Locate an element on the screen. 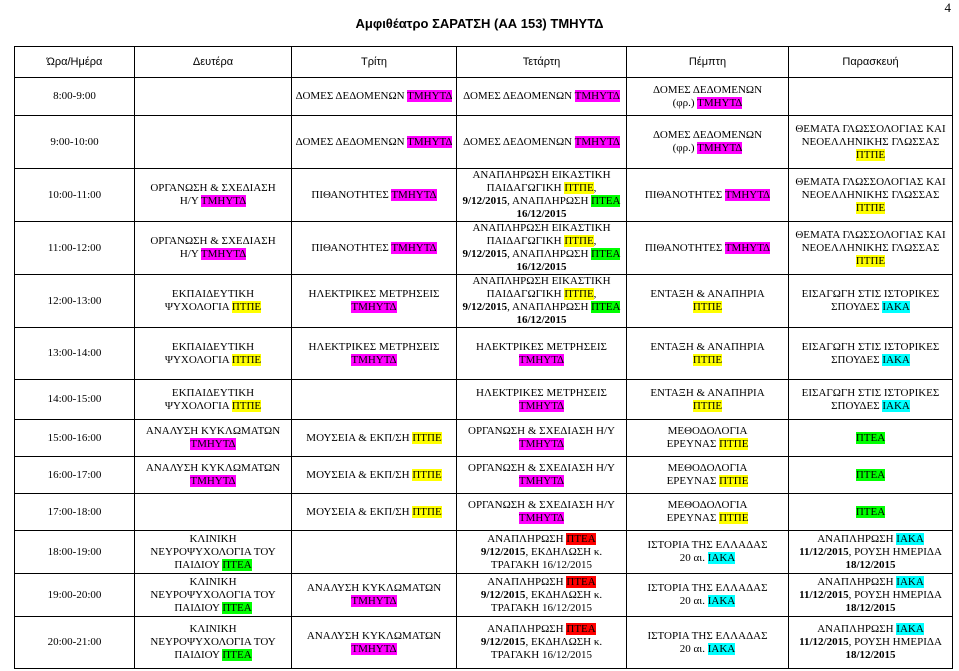 This screenshot has height=671, width=959. course-name: ΟΡΓΑΝΩΣΗ & ΣΧΕΔΙΑΣΗ is located at coordinates (213, 241).